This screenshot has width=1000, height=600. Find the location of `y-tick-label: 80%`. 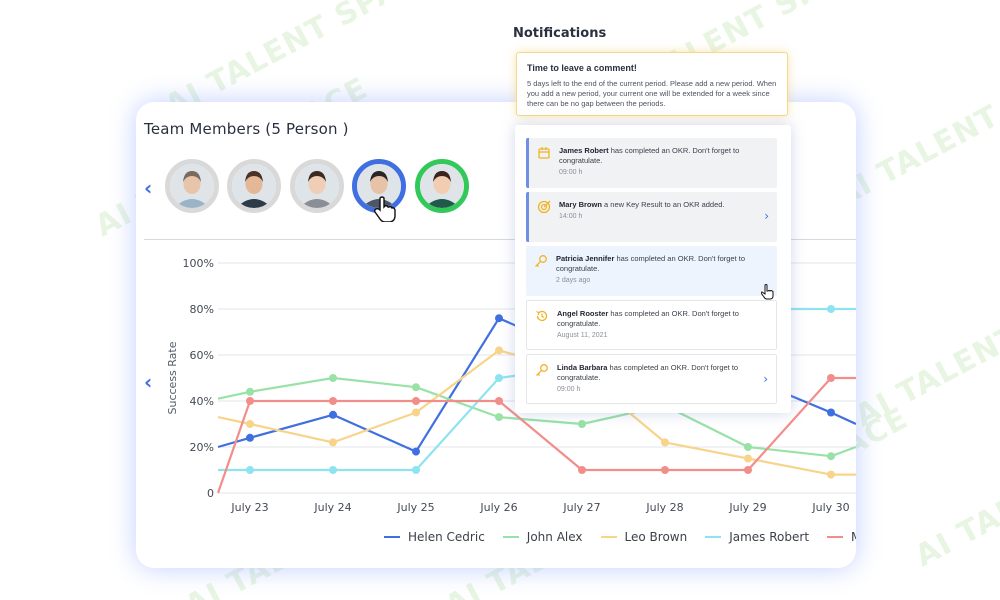

y-tick-label: 80% is located at coordinates (202, 309).